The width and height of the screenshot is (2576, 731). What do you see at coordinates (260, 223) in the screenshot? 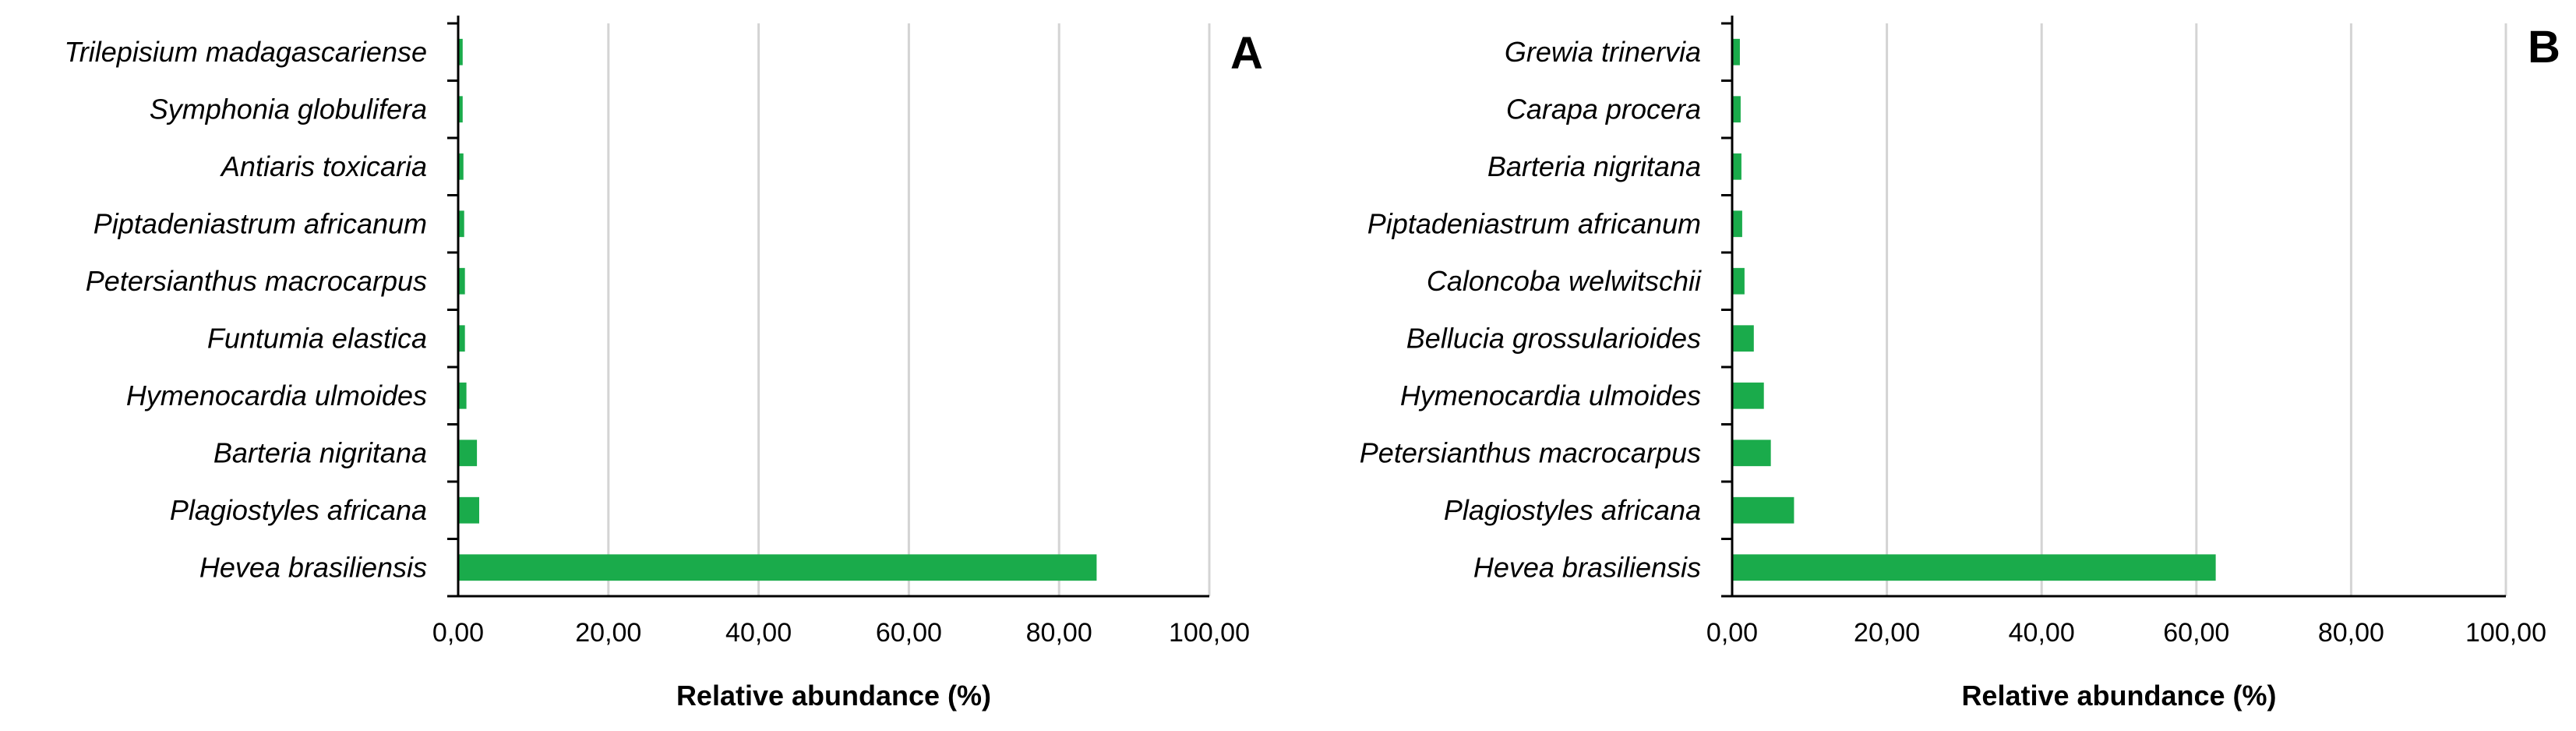
I see `category-label-a-3: Piptadeniastrum africanum` at bounding box center [260, 223].